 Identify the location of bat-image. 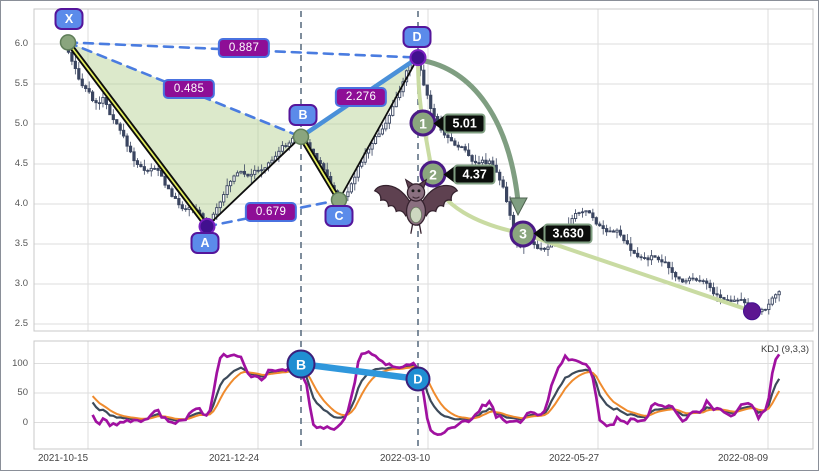
(416, 208).